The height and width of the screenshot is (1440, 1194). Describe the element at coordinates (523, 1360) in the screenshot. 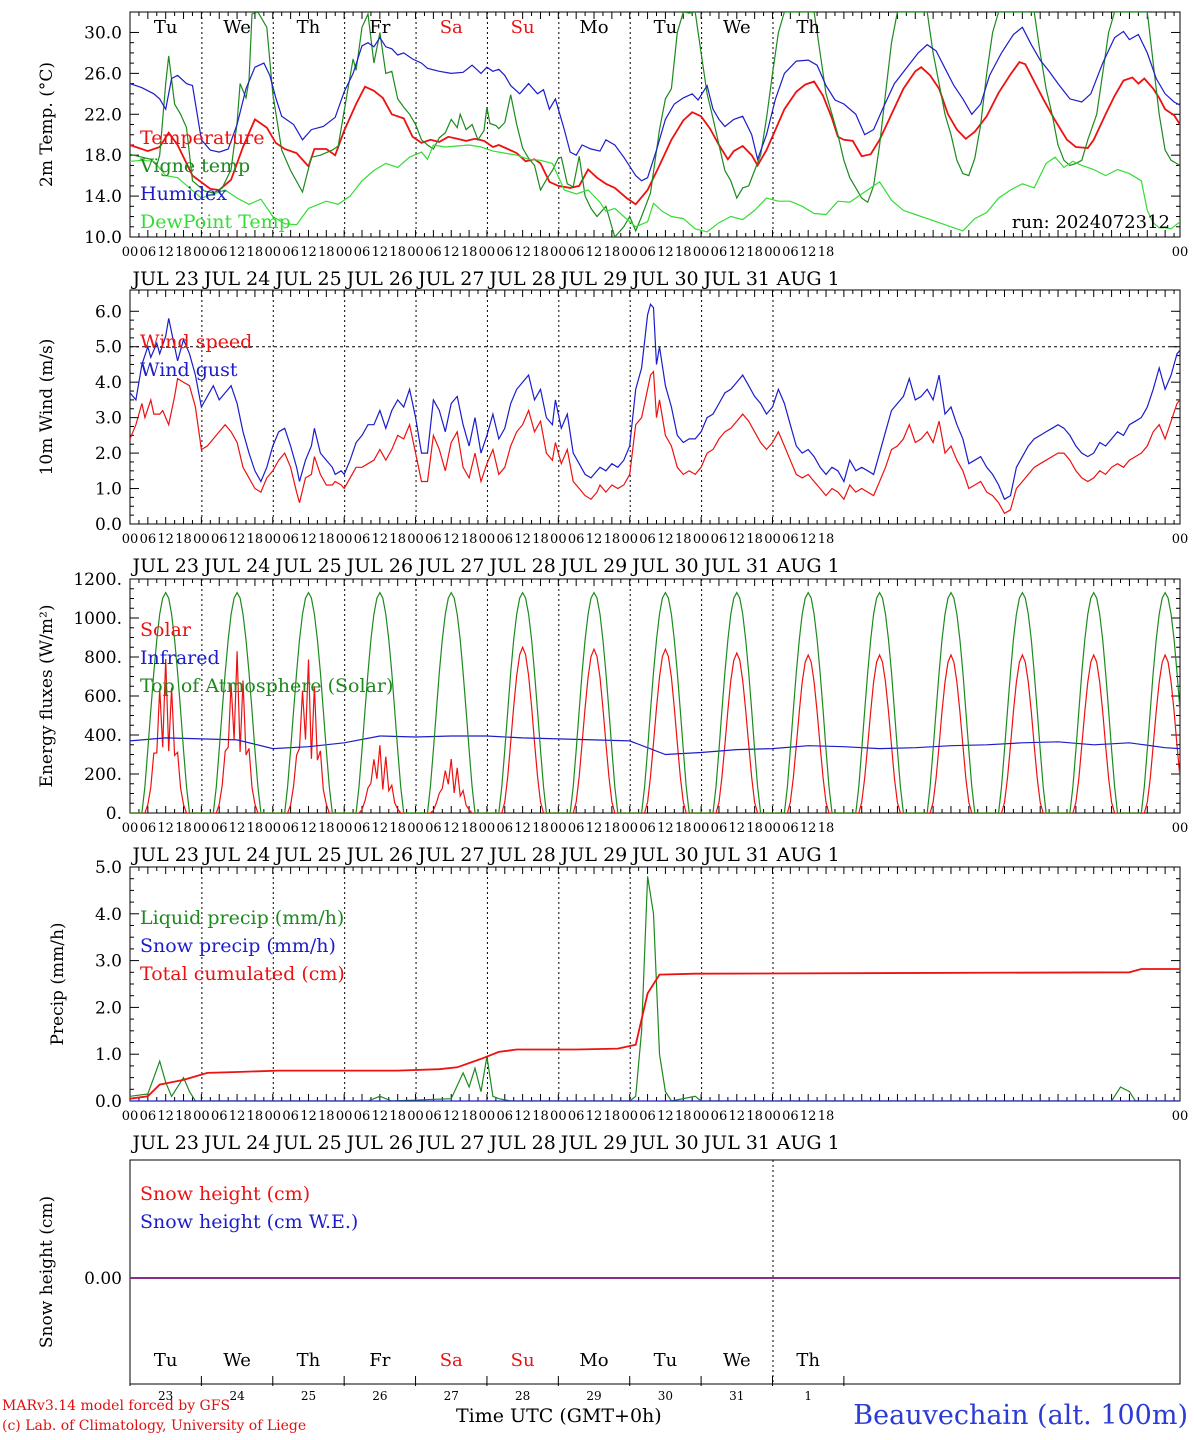

I see `day-name: Su` at that location.